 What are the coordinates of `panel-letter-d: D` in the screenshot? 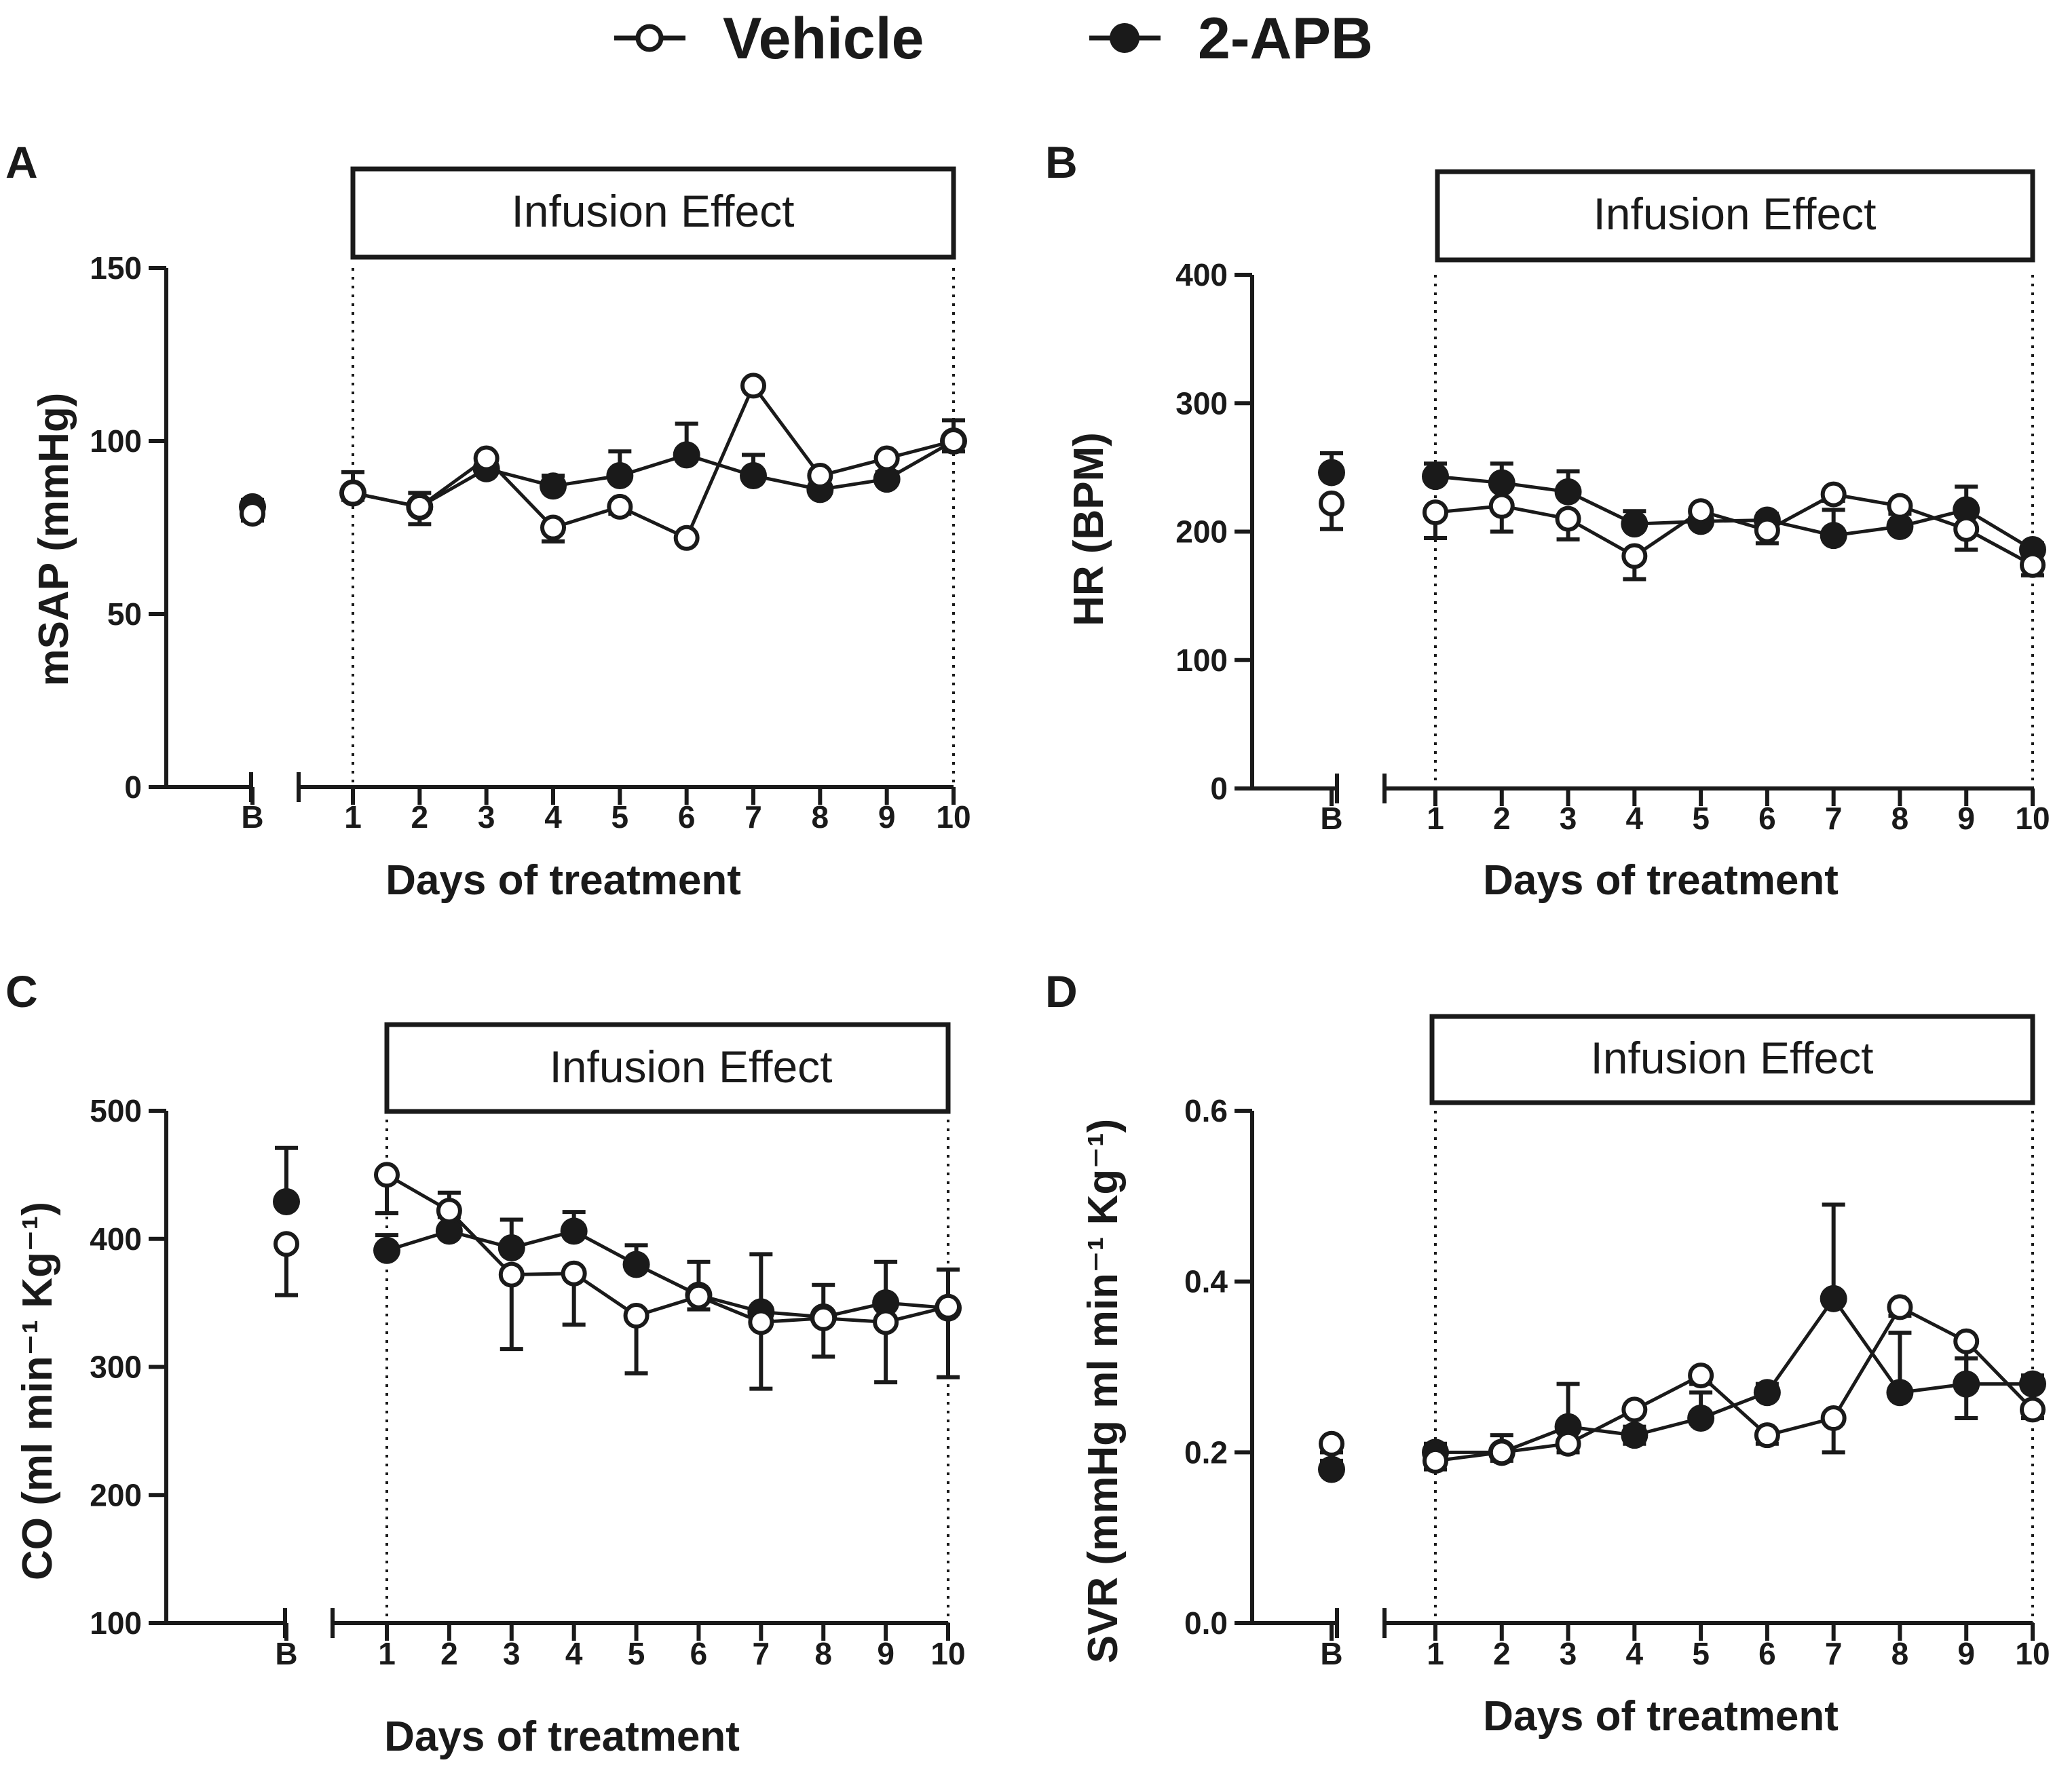 It's located at (1061, 991).